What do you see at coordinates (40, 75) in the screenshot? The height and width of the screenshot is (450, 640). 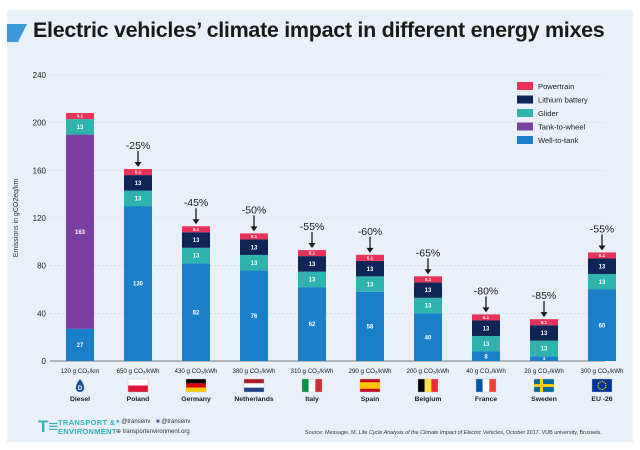 I see `y-tick-label: 240` at bounding box center [40, 75].